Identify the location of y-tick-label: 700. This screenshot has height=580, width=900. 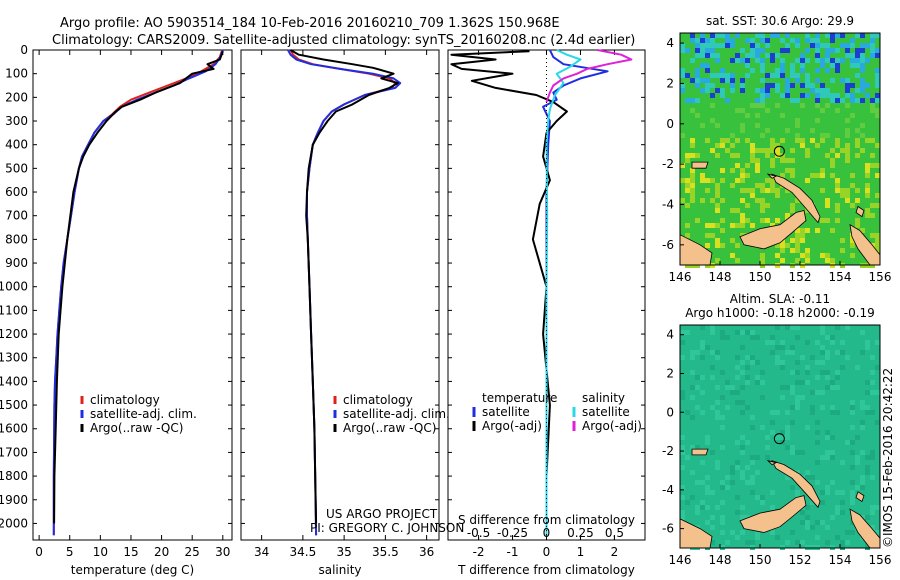
(16, 216).